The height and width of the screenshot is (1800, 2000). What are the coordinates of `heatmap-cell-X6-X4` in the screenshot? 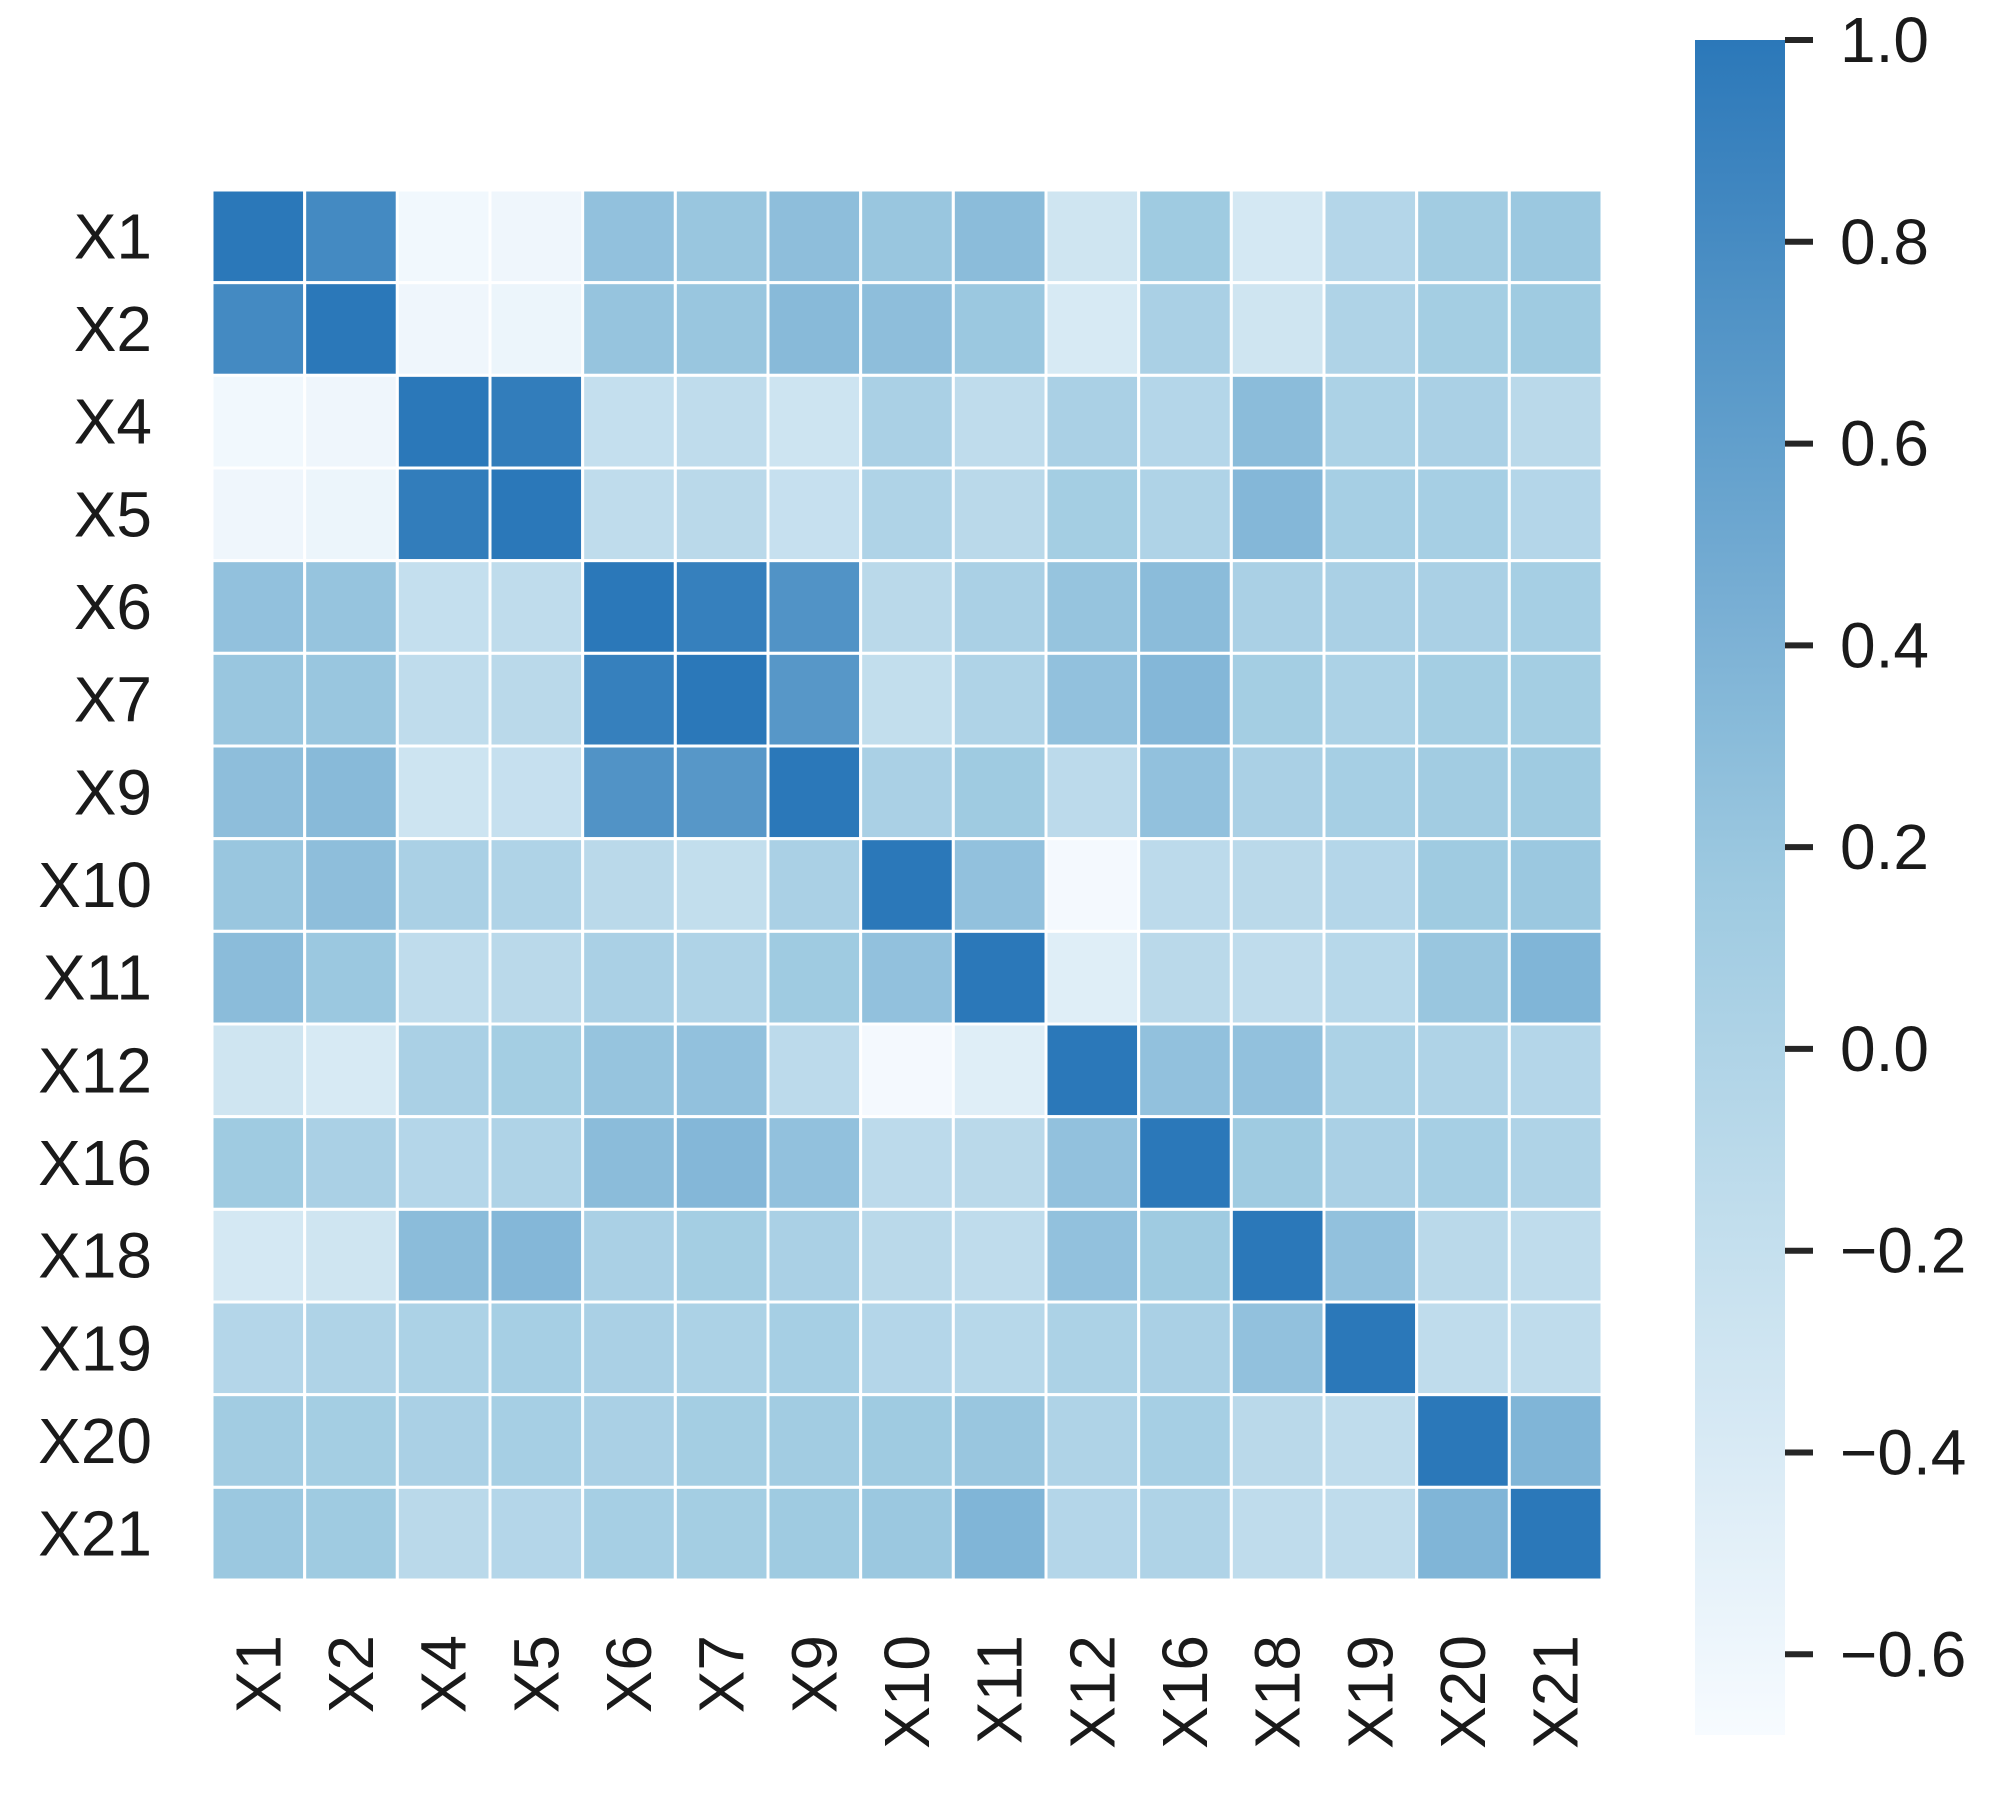 It's located at (443, 607).